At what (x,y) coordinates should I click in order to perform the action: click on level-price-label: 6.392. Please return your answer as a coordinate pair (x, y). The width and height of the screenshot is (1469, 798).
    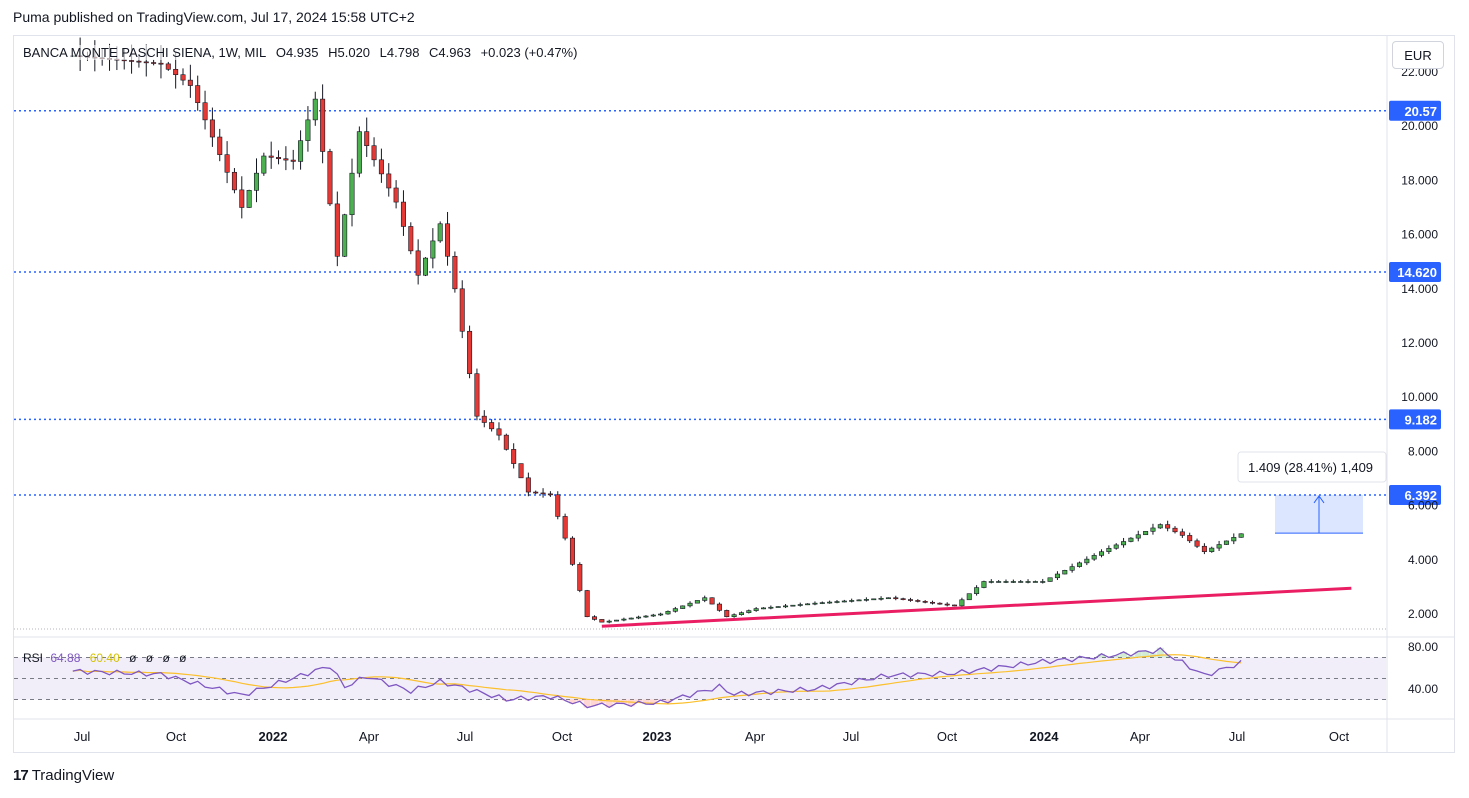
    Looking at the image, I should click on (1420, 495).